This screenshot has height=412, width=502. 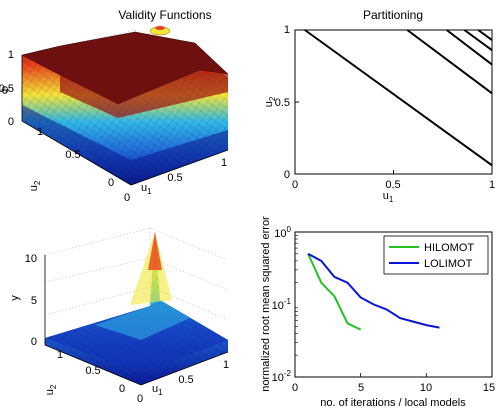 I want to click on output-surface, so click(x=136, y=308).